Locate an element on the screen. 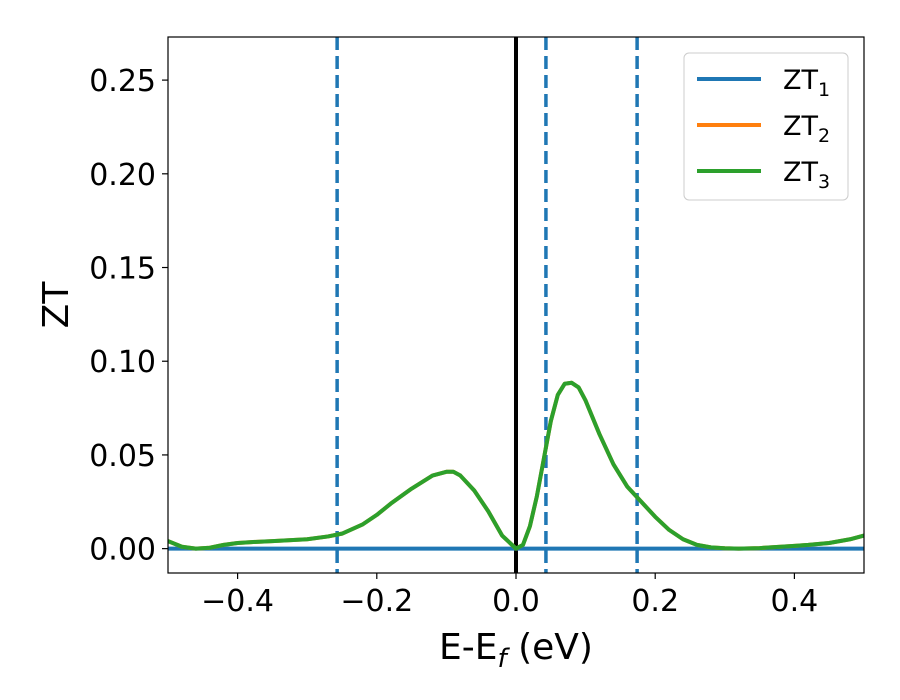 The image size is (900, 700). y-tick-label: 0.20 is located at coordinates (122, 175).